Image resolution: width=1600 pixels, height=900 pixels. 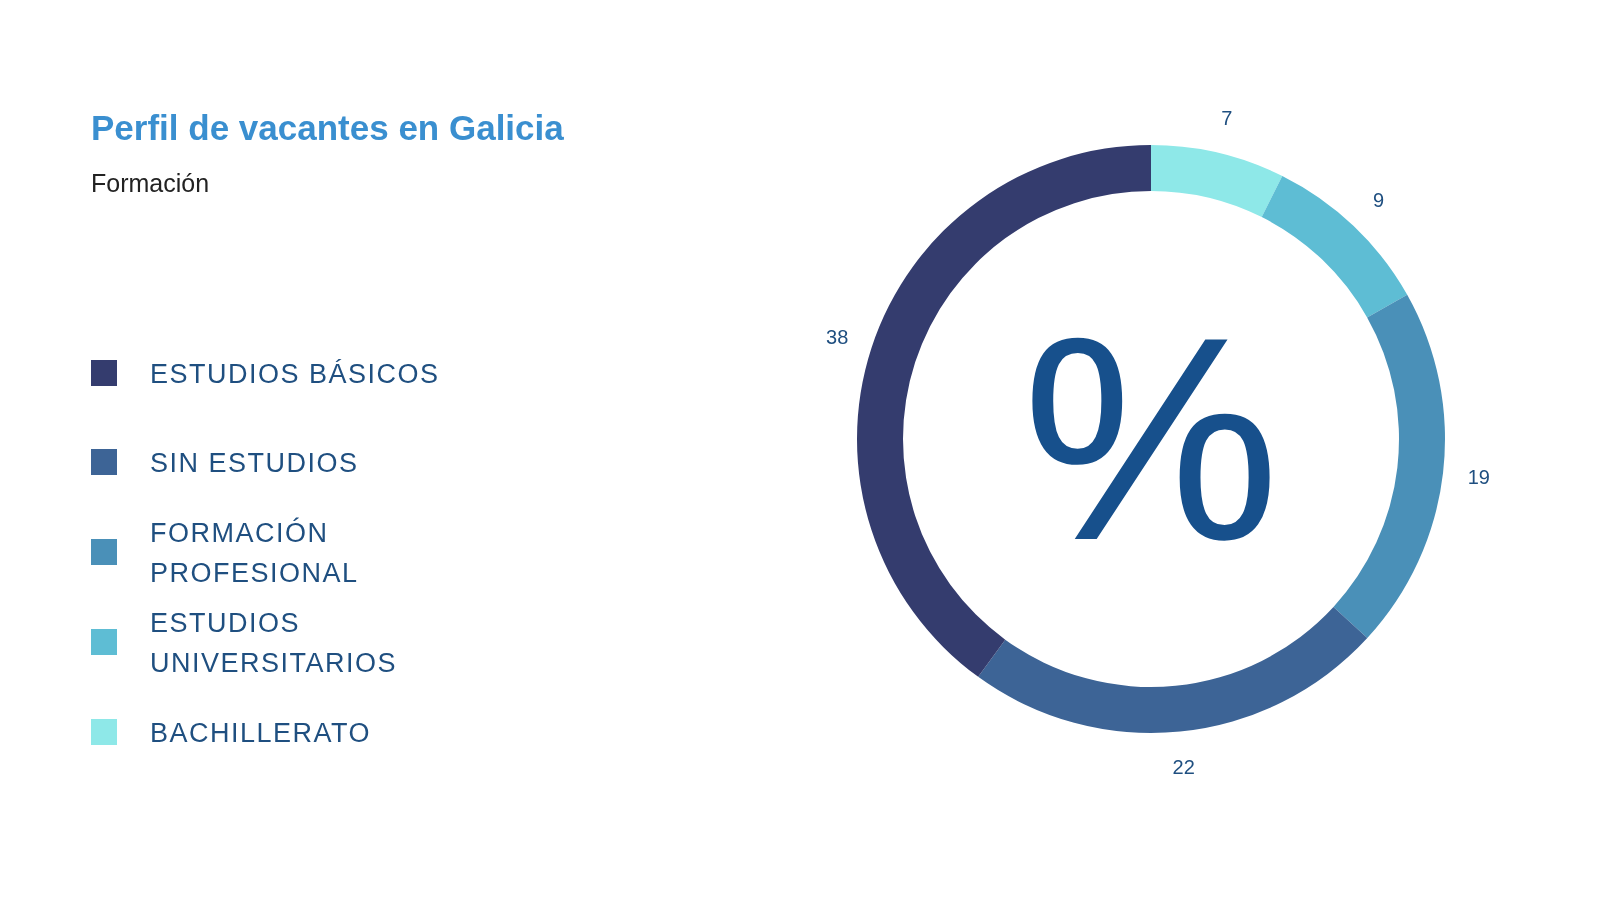 I want to click on chart-title: Perfil de vacantes en Galicia, so click(x=328, y=127).